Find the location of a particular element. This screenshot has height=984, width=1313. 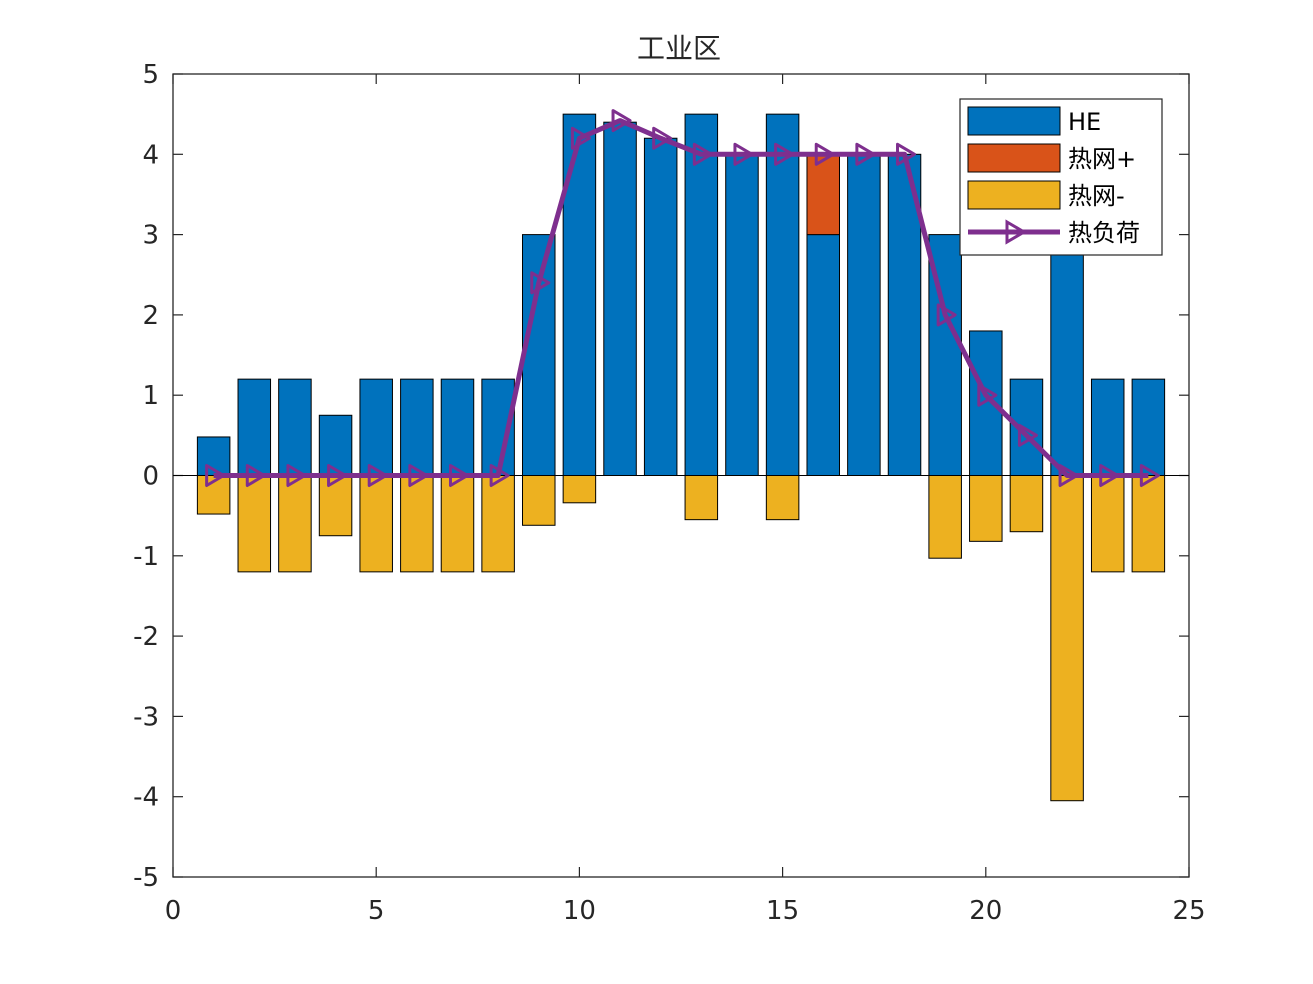

x-tick-label: 0 is located at coordinates (173, 911).